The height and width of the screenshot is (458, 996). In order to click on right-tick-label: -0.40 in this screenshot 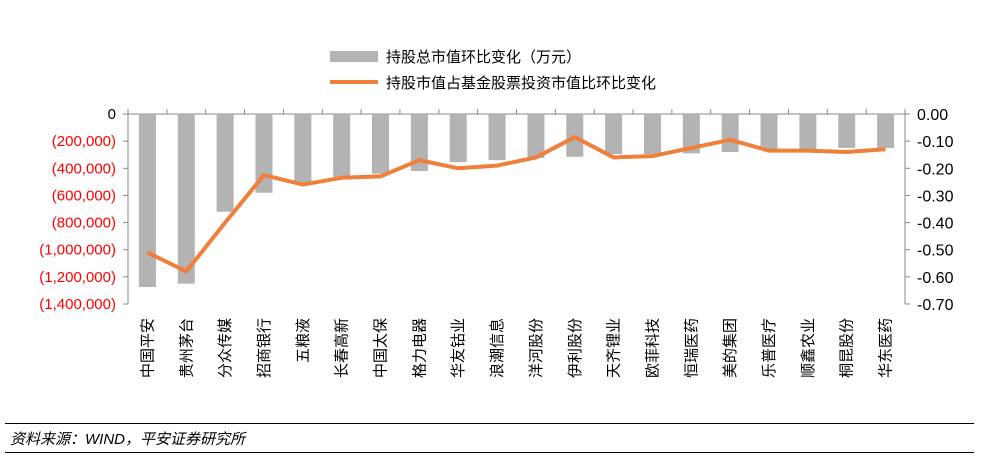, I will do `click(935, 224)`.